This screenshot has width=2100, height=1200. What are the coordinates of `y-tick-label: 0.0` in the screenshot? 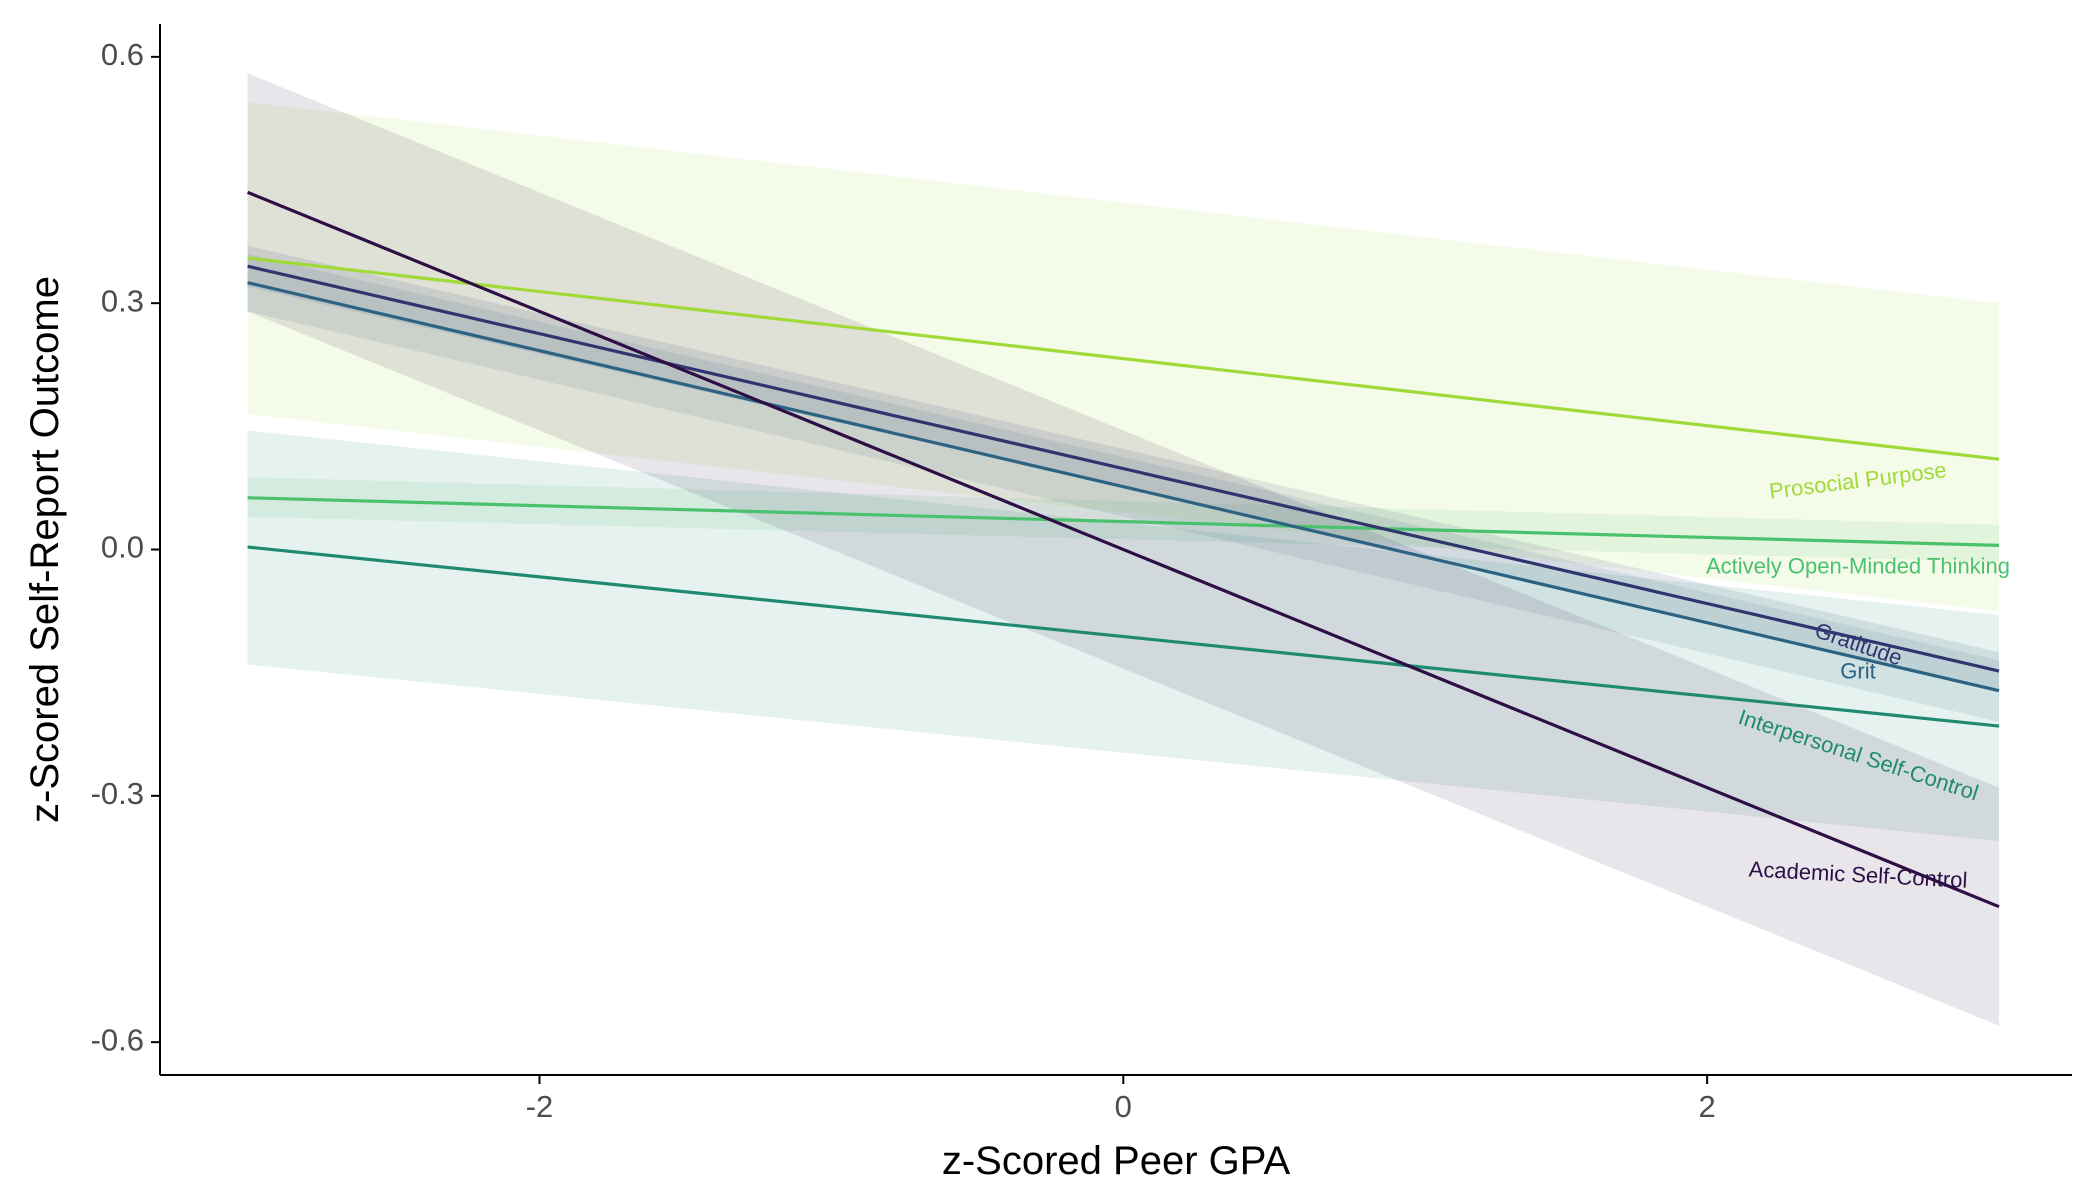 It's located at (122, 547).